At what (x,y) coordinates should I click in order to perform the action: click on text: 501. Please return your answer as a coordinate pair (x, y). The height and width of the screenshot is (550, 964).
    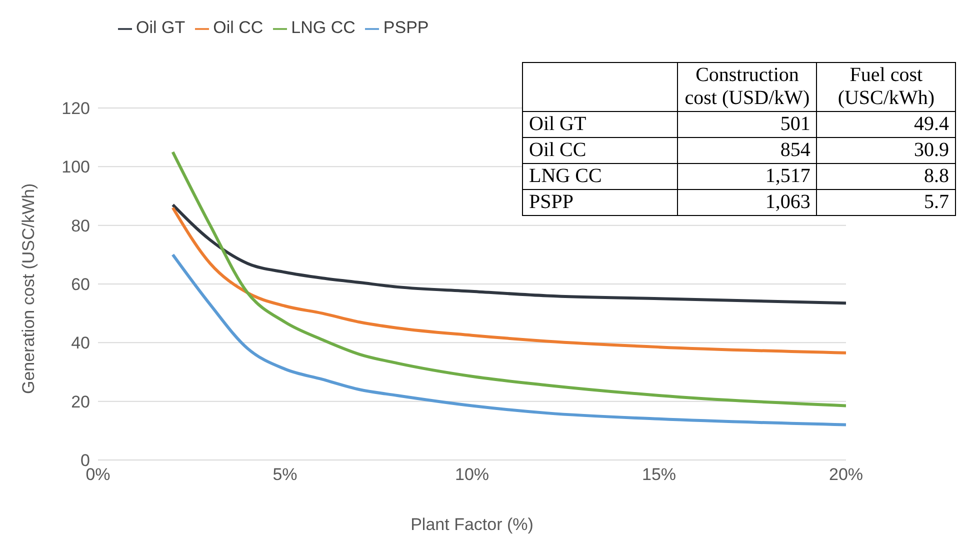
    Looking at the image, I should click on (795, 124).